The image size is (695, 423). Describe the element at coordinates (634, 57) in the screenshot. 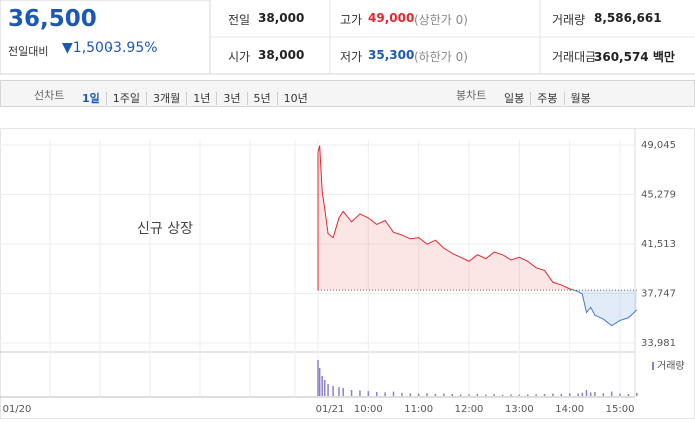

I see `value: 360,574 백만` at that location.